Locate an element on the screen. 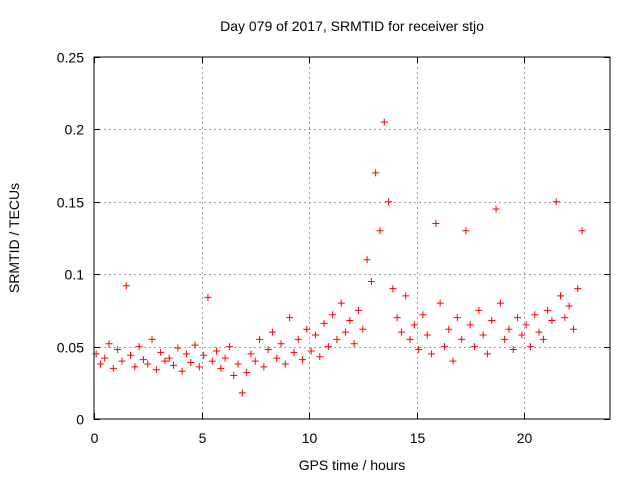  y-tick-label: 0.05 is located at coordinates (70, 348).